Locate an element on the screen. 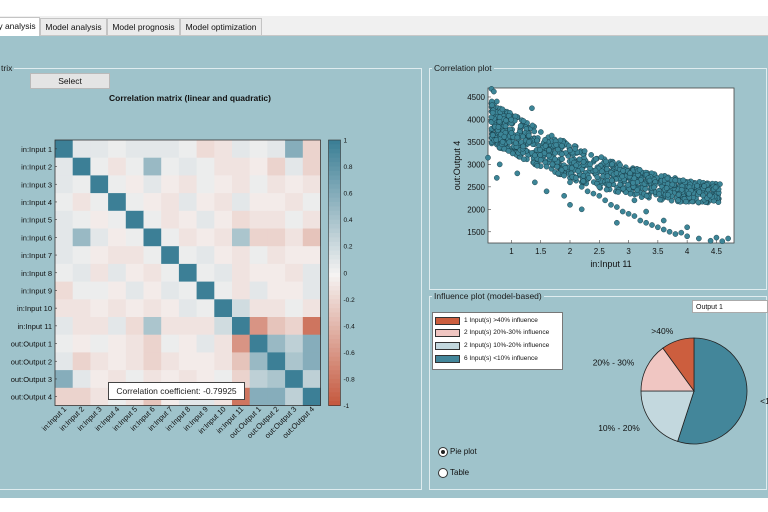  tab-sensitivity-analysis: y analysis is located at coordinates (20, 26).